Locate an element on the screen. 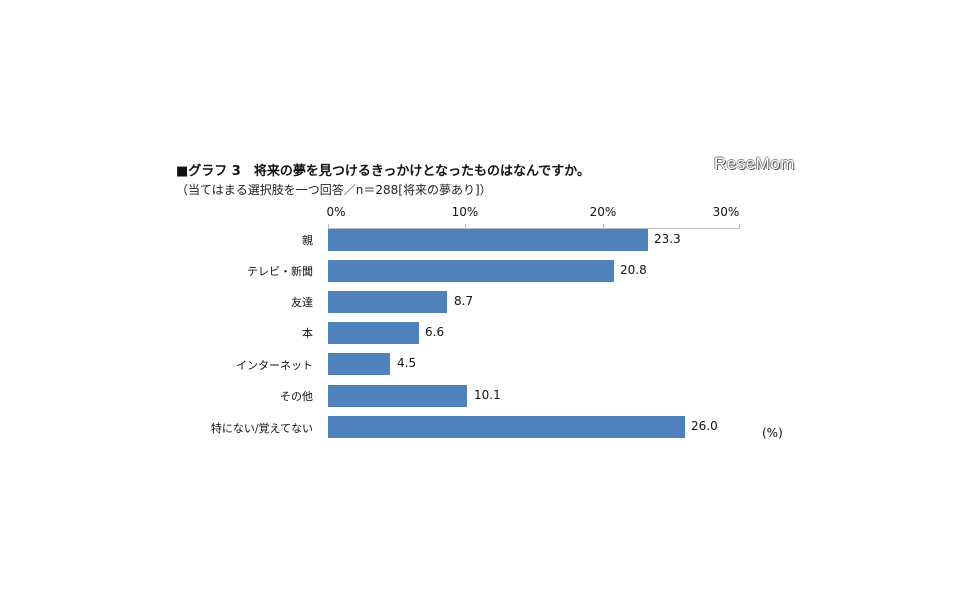 Image resolution: width=968 pixels, height=605 pixels. x-tick-label: 10% is located at coordinates (465, 212).